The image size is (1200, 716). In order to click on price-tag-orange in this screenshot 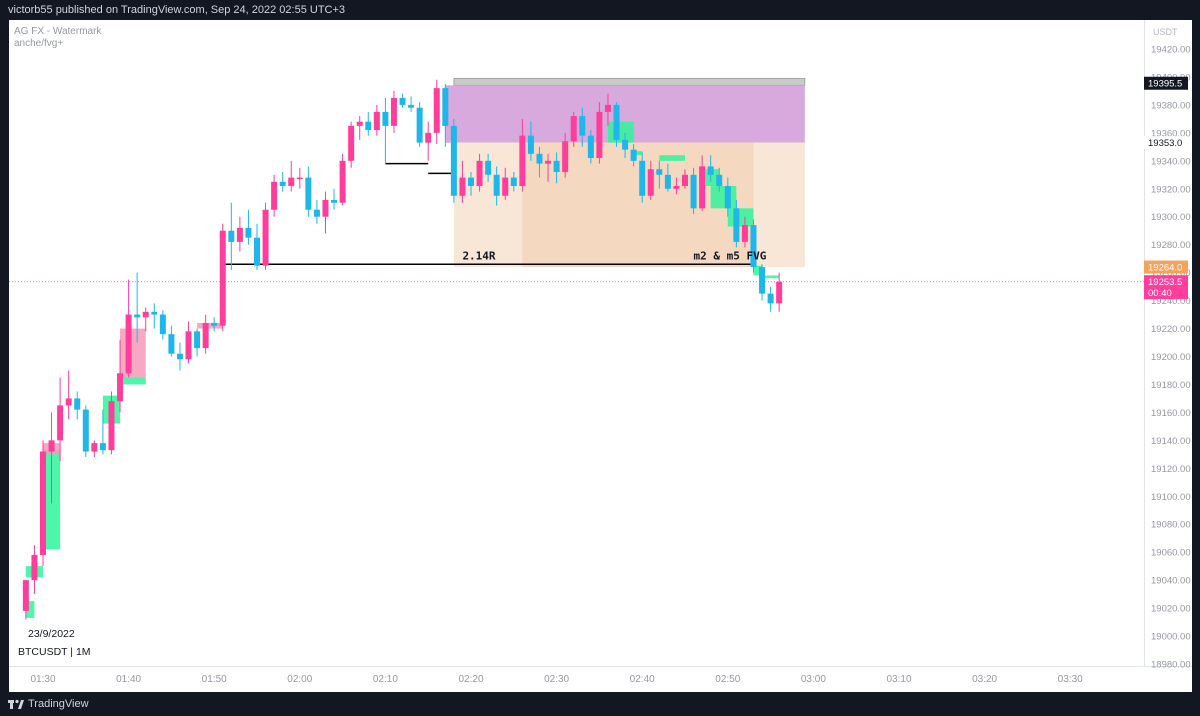, I will do `click(1166, 267)`.